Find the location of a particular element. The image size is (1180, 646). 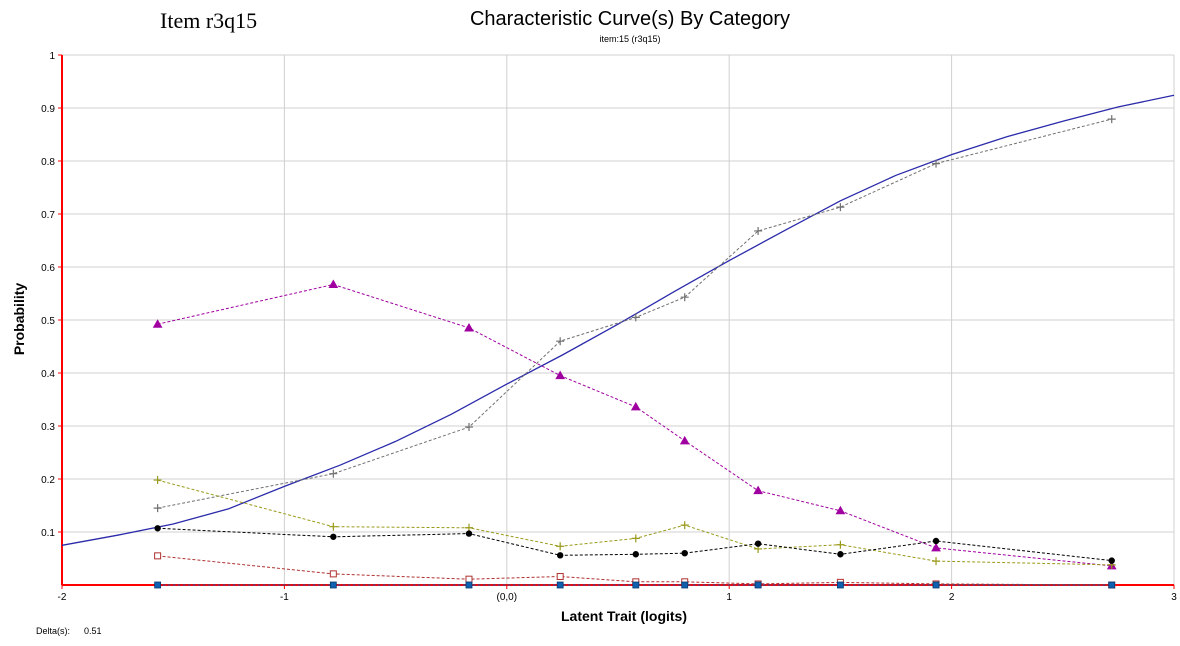

delta-readout: Delta(s): 0.51 is located at coordinates (76, 631).